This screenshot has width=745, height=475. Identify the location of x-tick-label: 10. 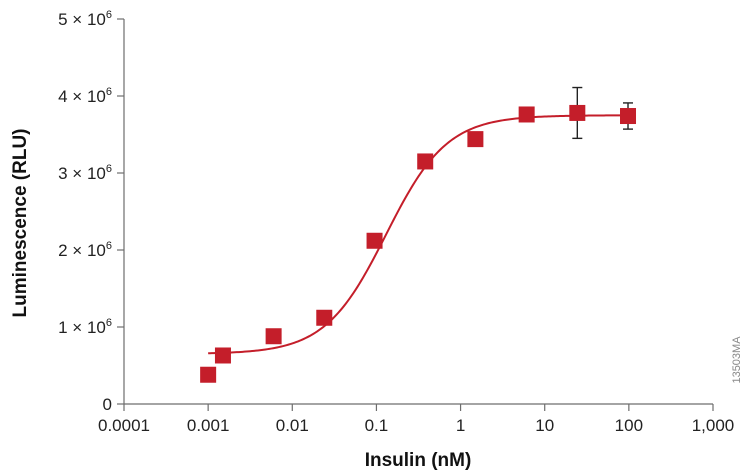
(544, 425).